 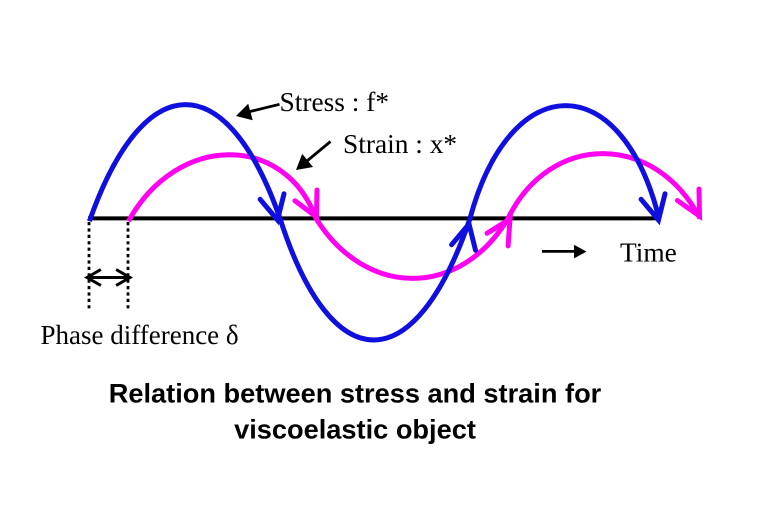 What do you see at coordinates (648, 253) in the screenshot?
I see `svg-text: Time` at bounding box center [648, 253].